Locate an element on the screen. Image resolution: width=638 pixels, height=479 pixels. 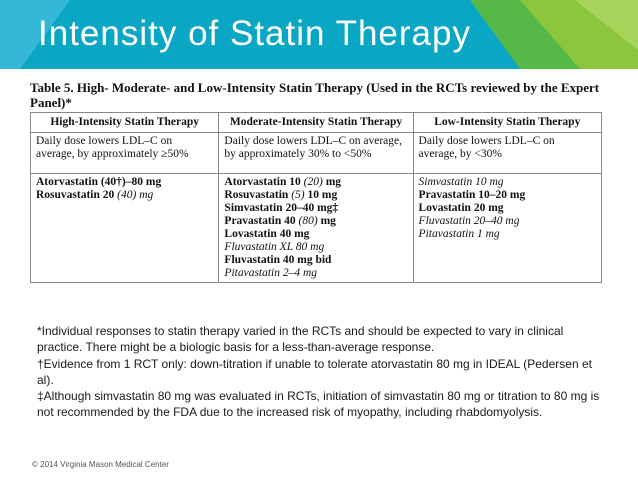
title-banner: Intensity of Statin Therapy is located at coordinates (319, 34).